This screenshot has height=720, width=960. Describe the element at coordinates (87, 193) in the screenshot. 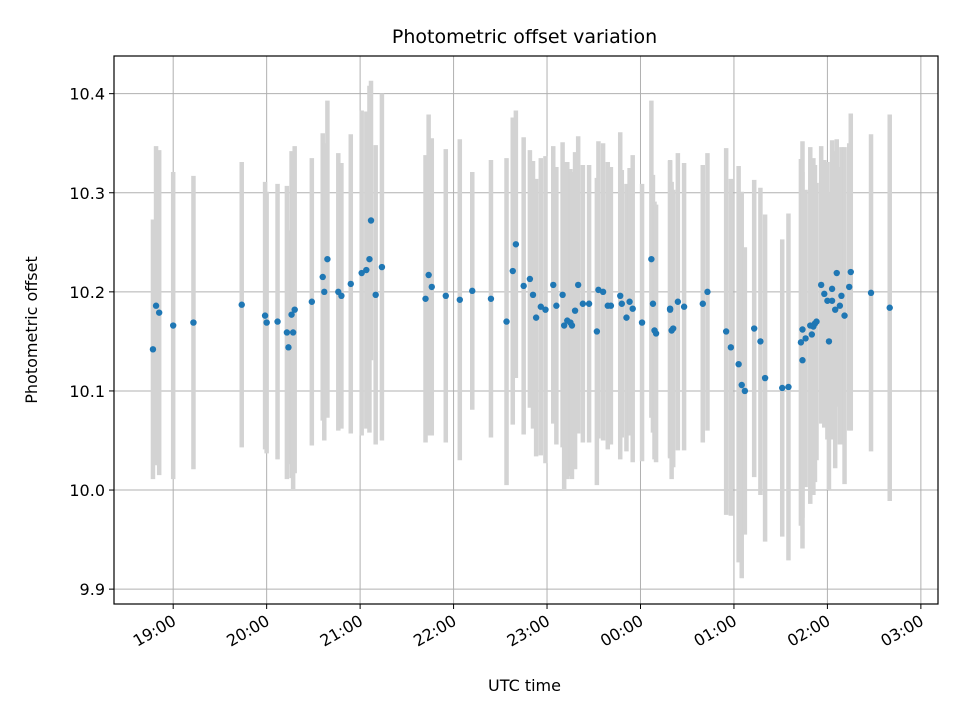

I see `y-tick-label: 10.3` at that location.